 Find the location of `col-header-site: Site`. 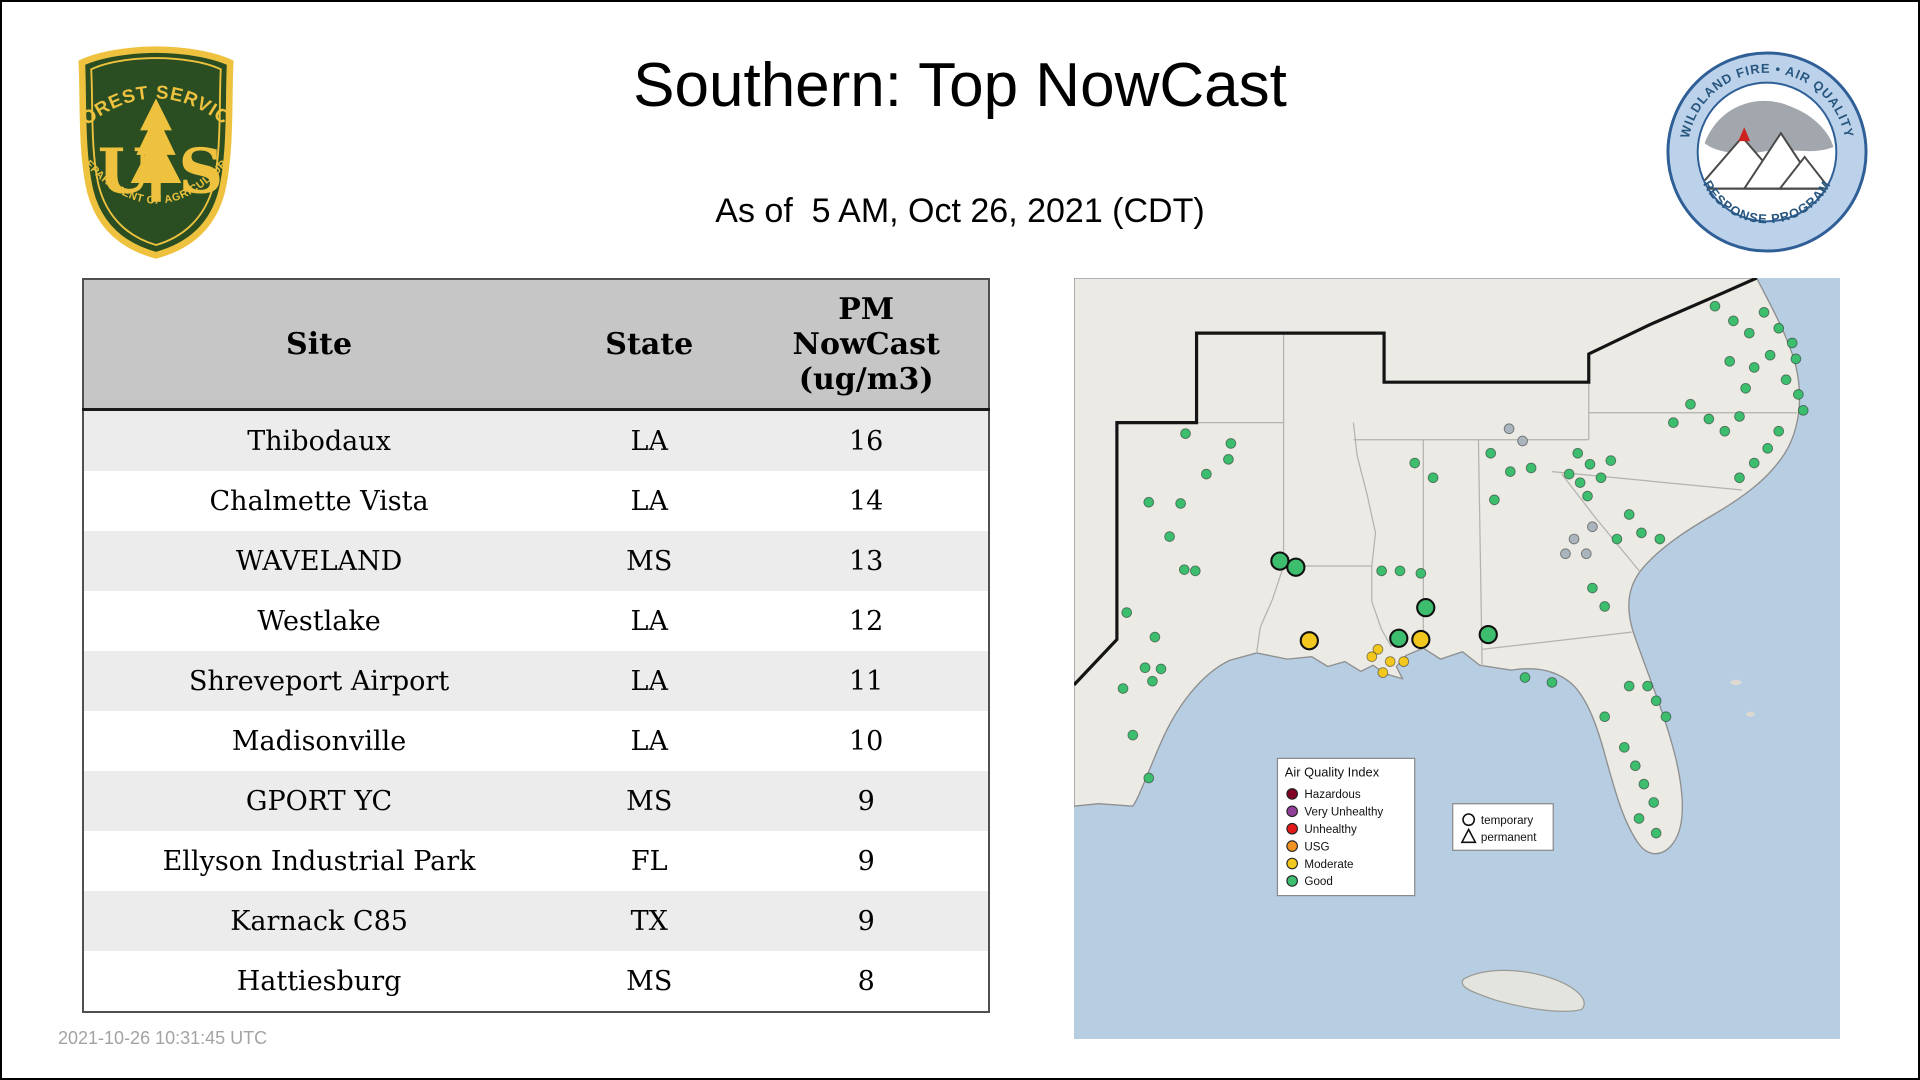

col-header-site: Site is located at coordinates (319, 345).